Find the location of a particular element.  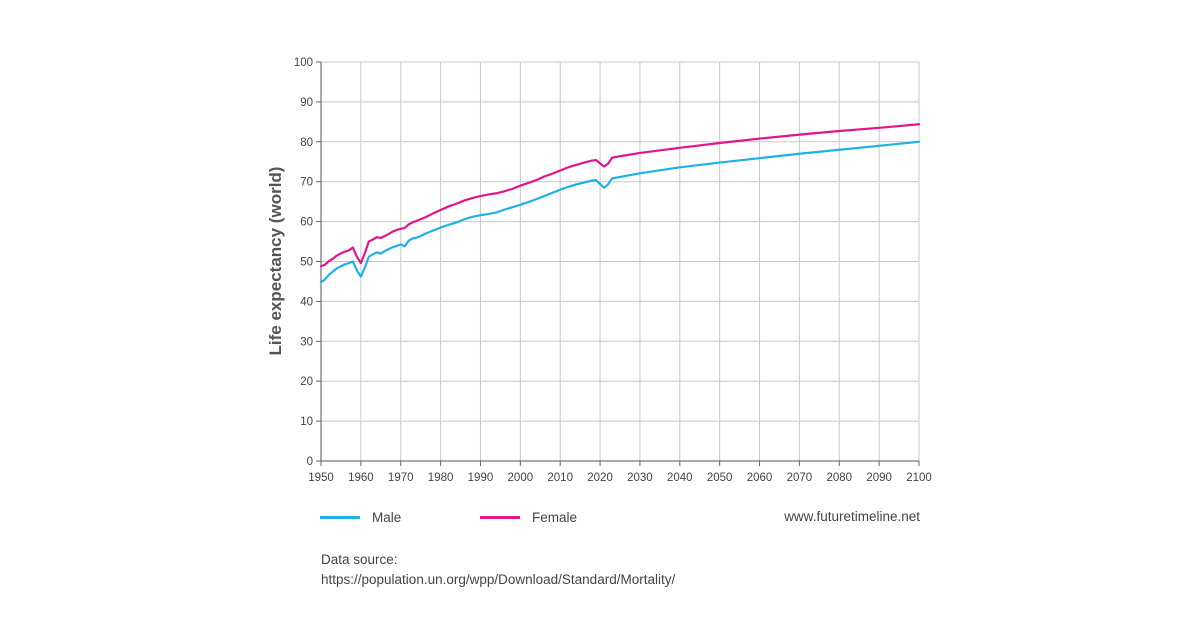

x-tick-label: 2030 is located at coordinates (640, 478).